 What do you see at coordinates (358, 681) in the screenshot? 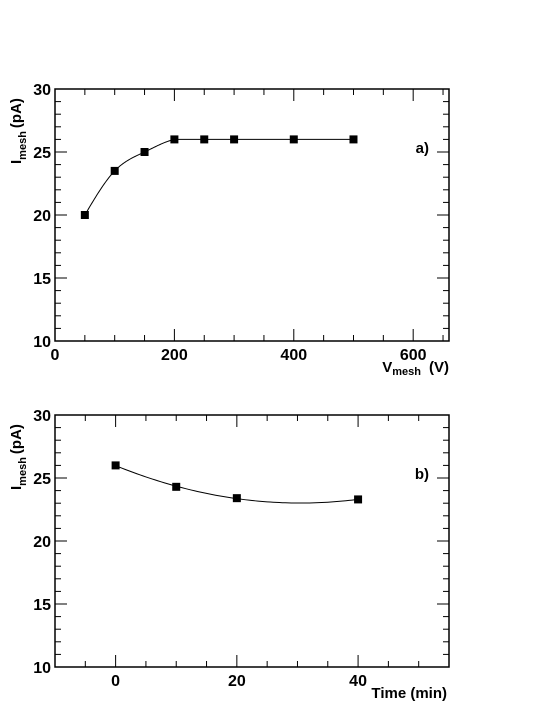
I see `x-tick-label: 40` at bounding box center [358, 681].